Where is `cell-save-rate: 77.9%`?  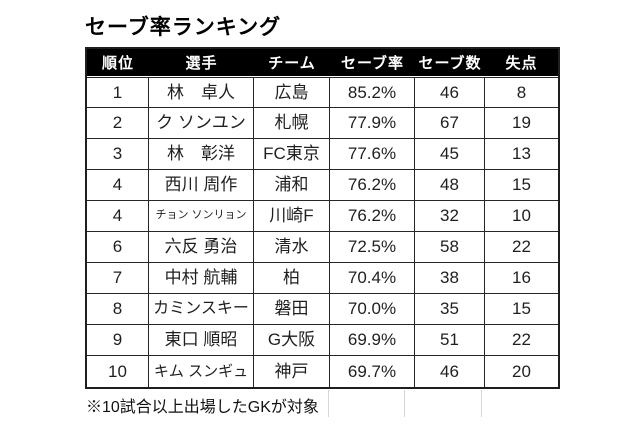
cell-save-rate: 77.9% is located at coordinates (372, 123).